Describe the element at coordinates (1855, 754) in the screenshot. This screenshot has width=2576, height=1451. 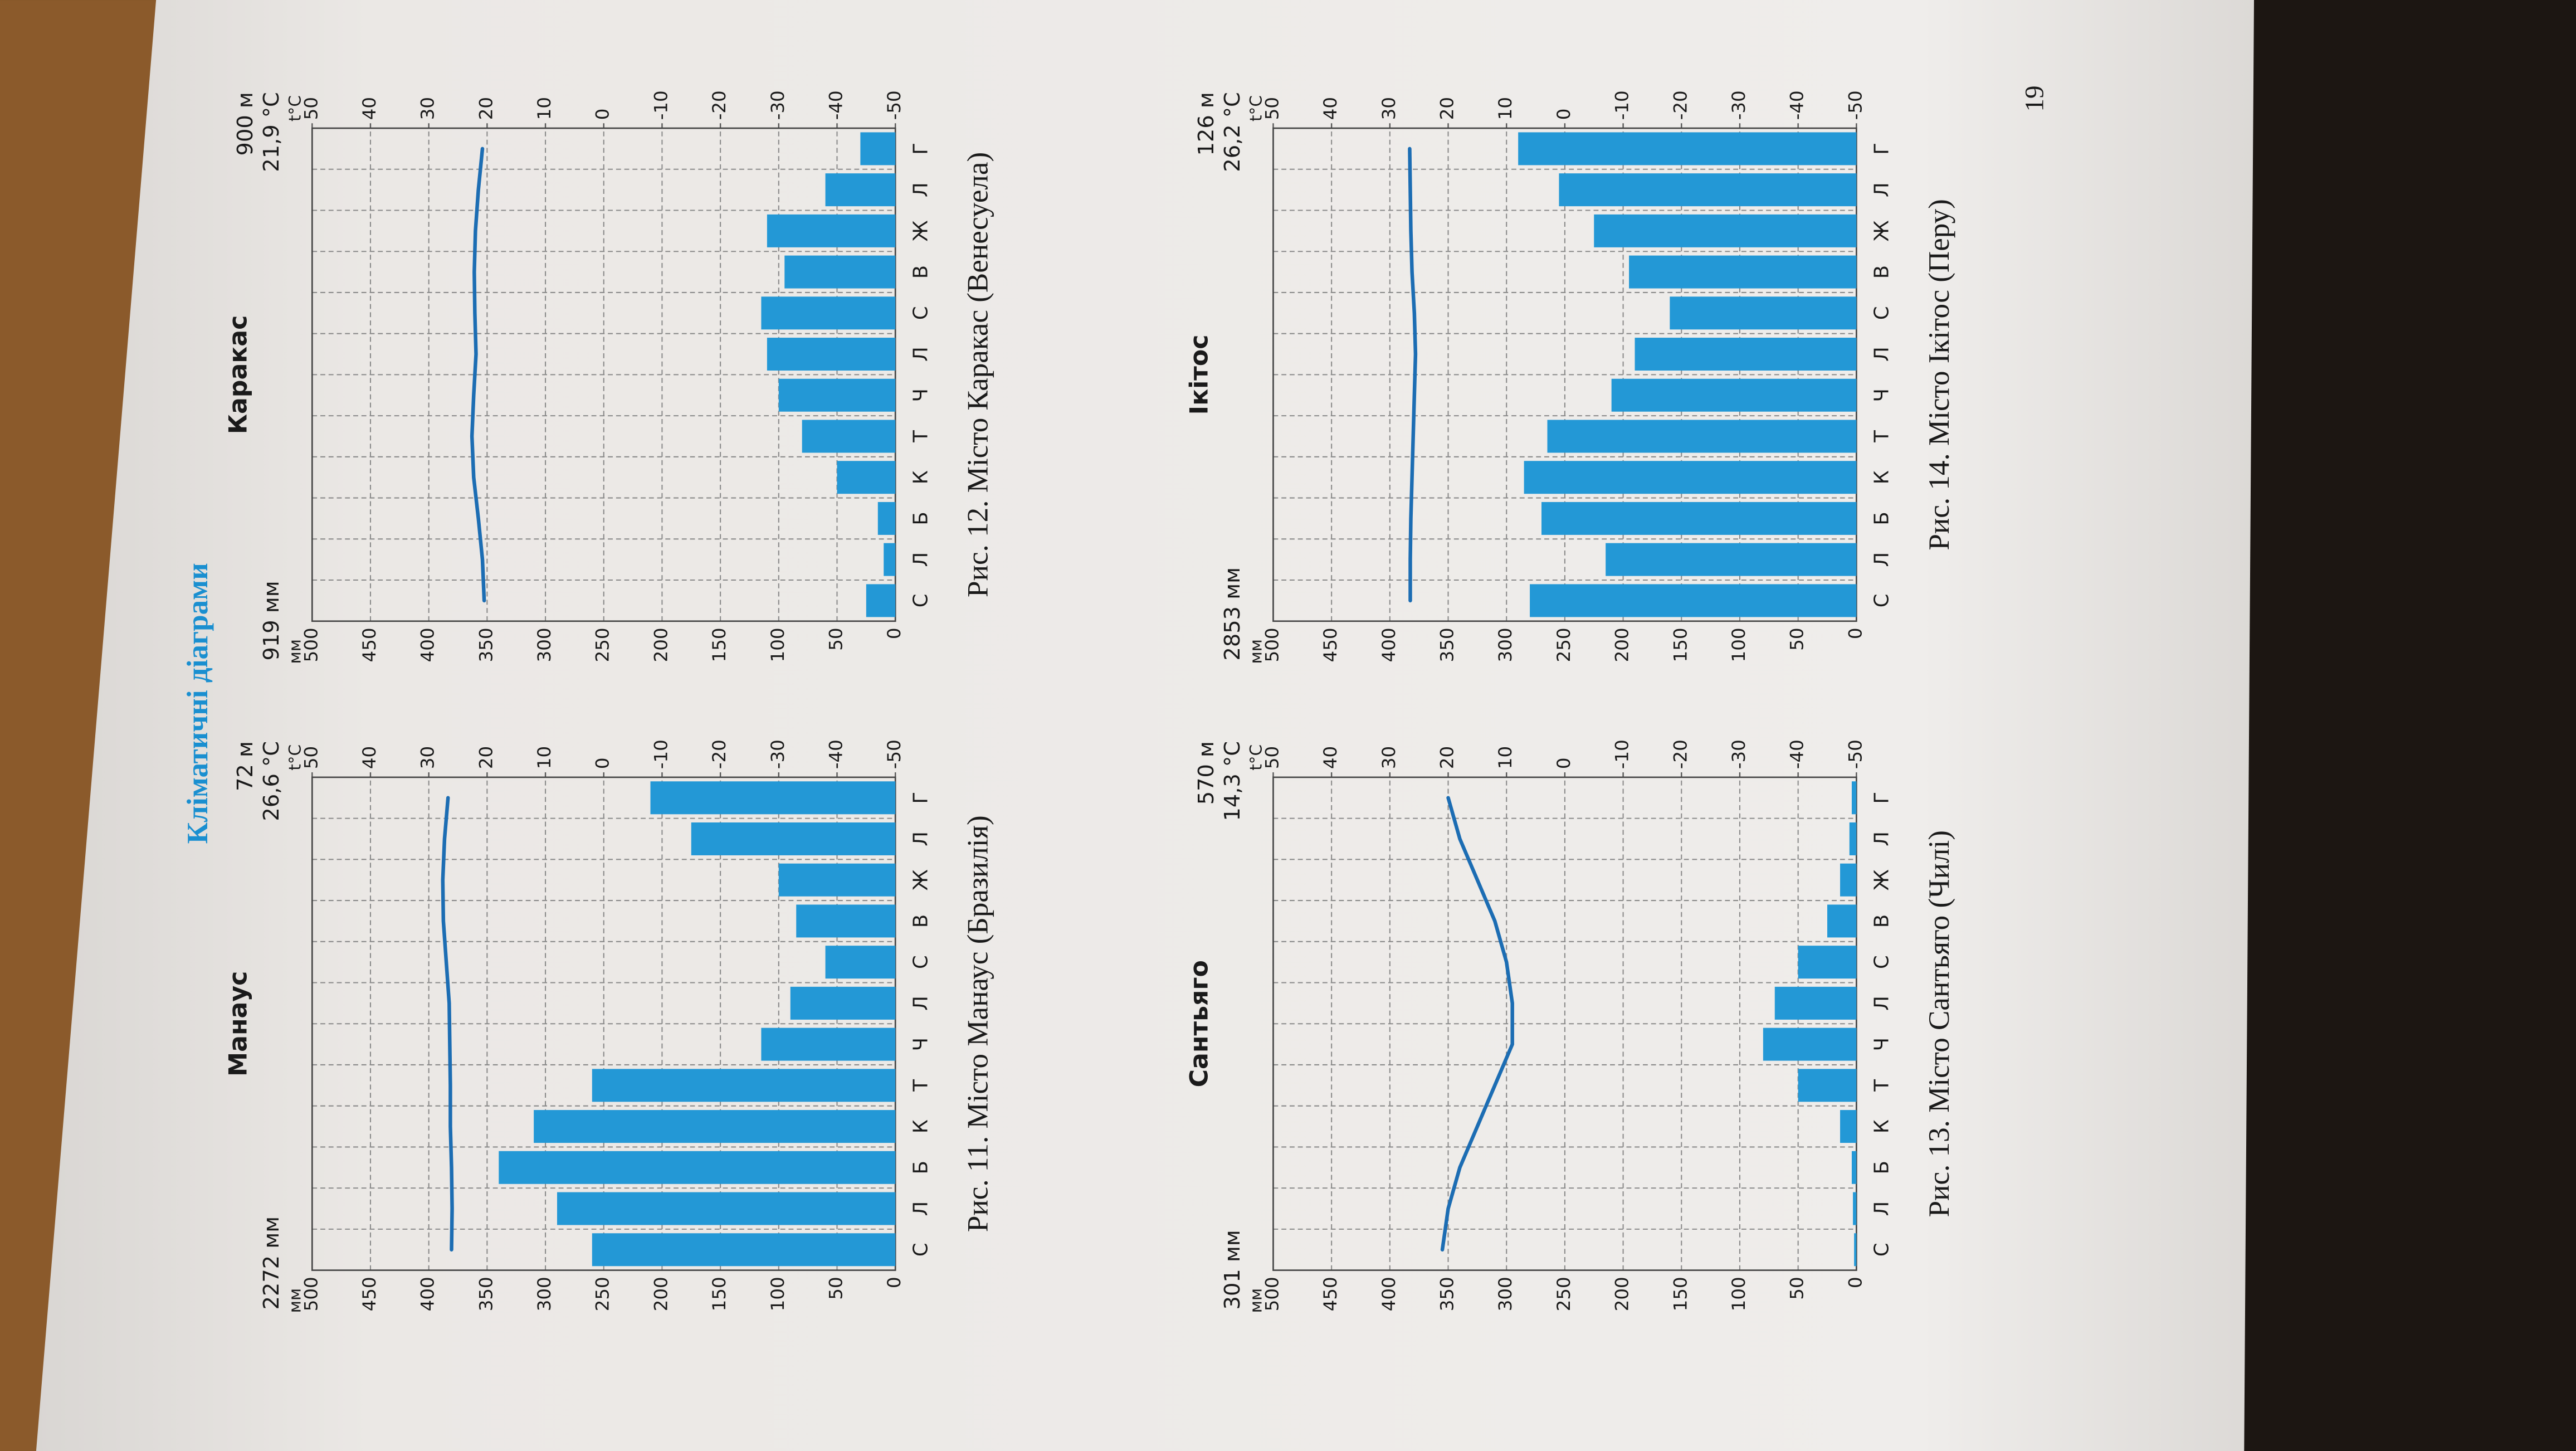
I see `y2-tick-label: -50` at that location.